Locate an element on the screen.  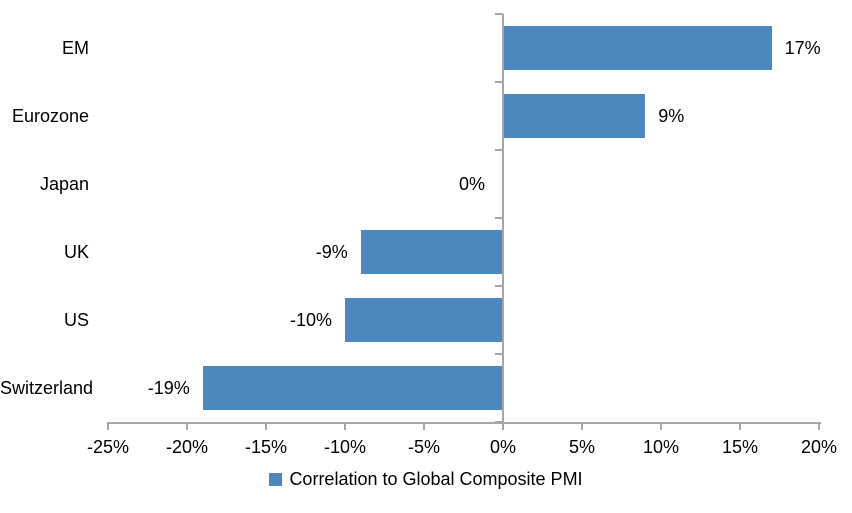
value-label-uk: -9% is located at coordinates (331, 252).